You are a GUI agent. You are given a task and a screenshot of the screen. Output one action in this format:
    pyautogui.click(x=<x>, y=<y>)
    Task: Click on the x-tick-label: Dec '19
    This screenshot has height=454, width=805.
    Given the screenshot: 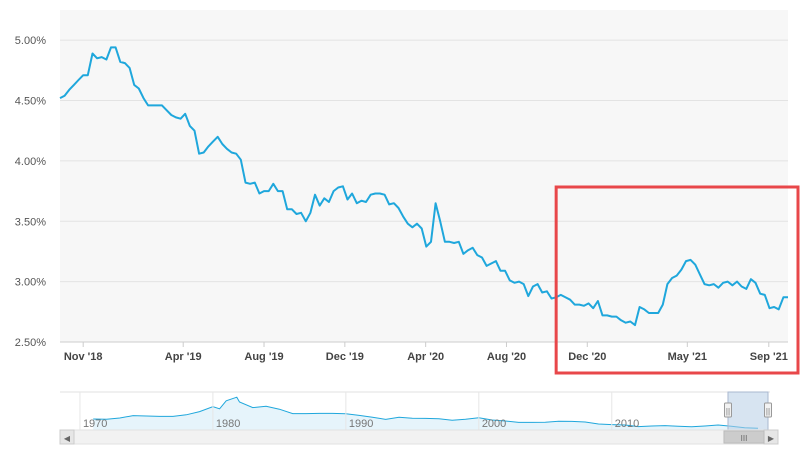 What is the action you would take?
    pyautogui.click(x=345, y=357)
    